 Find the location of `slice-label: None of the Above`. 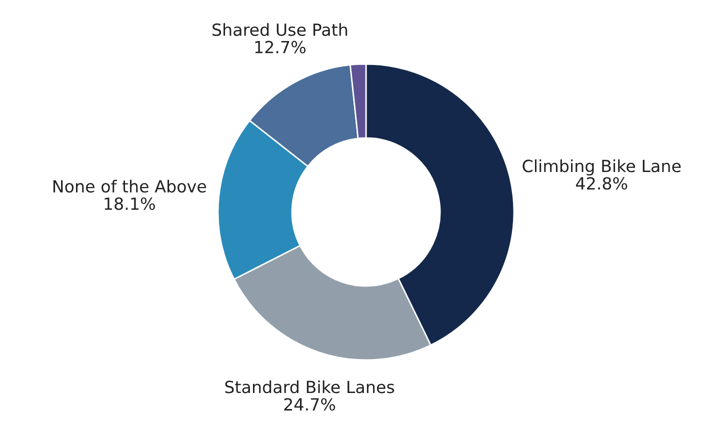

slice-label: None of the Above is located at coordinates (129, 186).